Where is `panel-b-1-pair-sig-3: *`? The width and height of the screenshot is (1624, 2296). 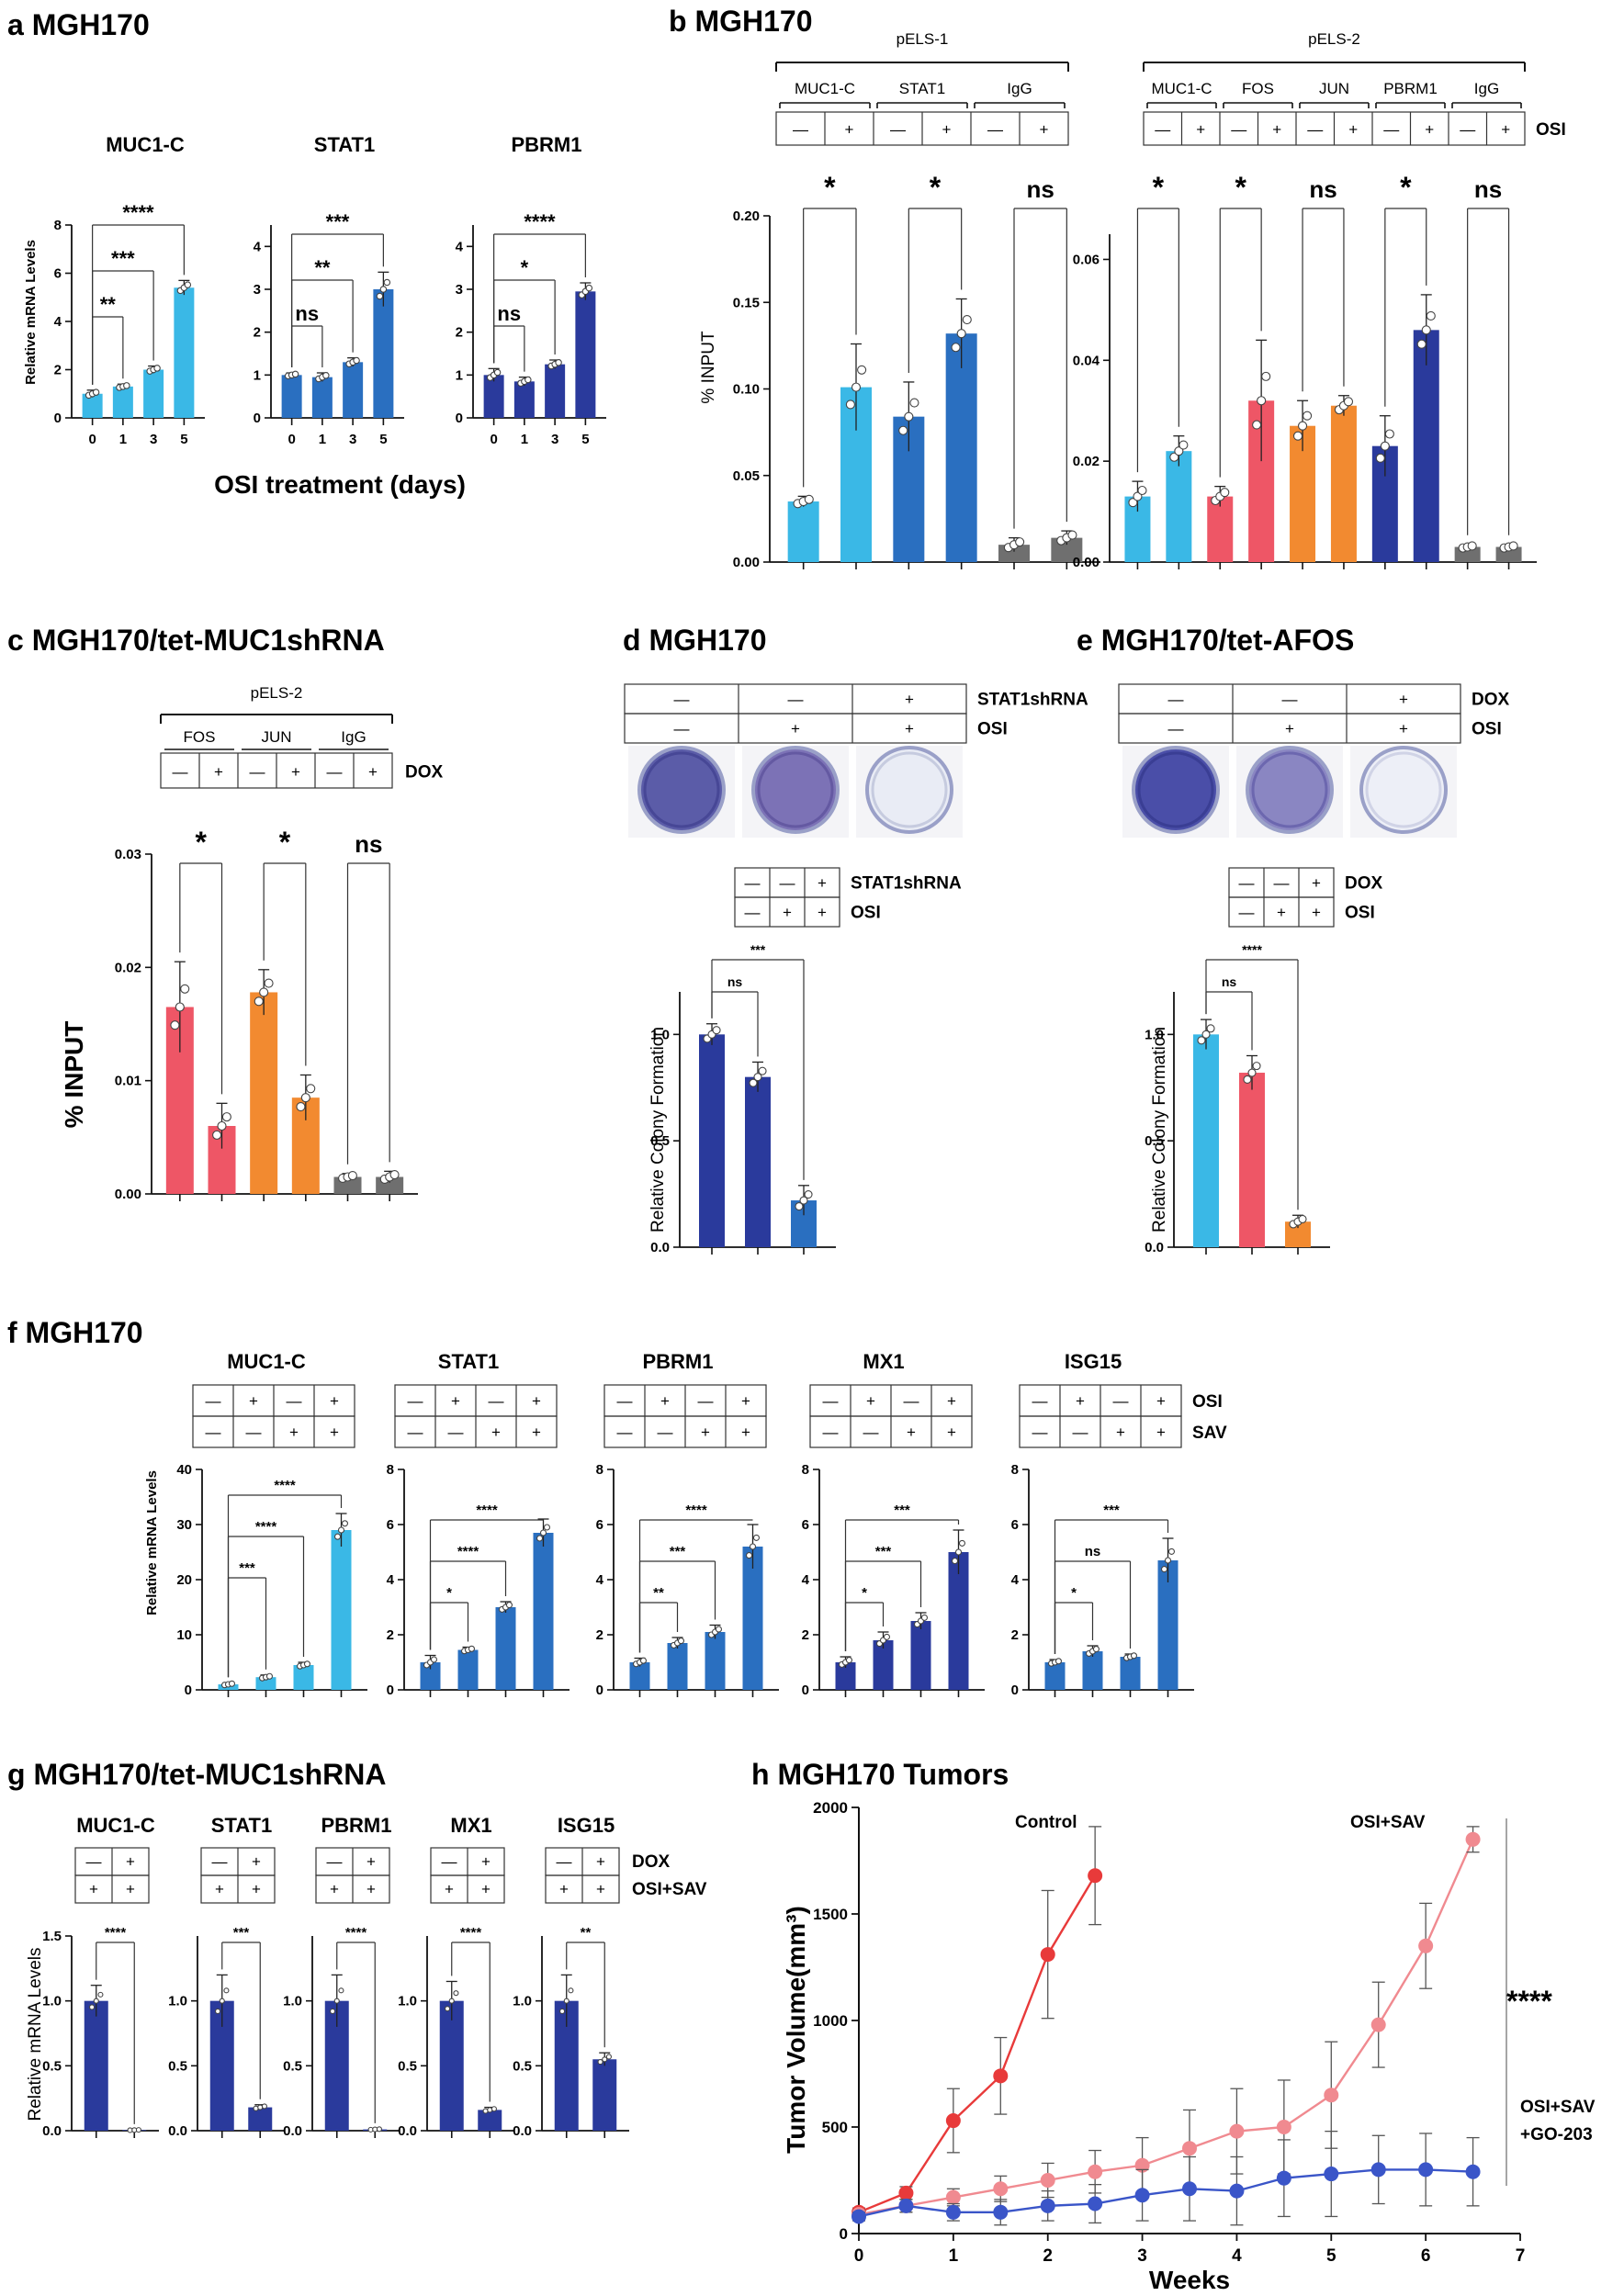 panel-b-1-pair-sig-3: * is located at coordinates (1406, 187).